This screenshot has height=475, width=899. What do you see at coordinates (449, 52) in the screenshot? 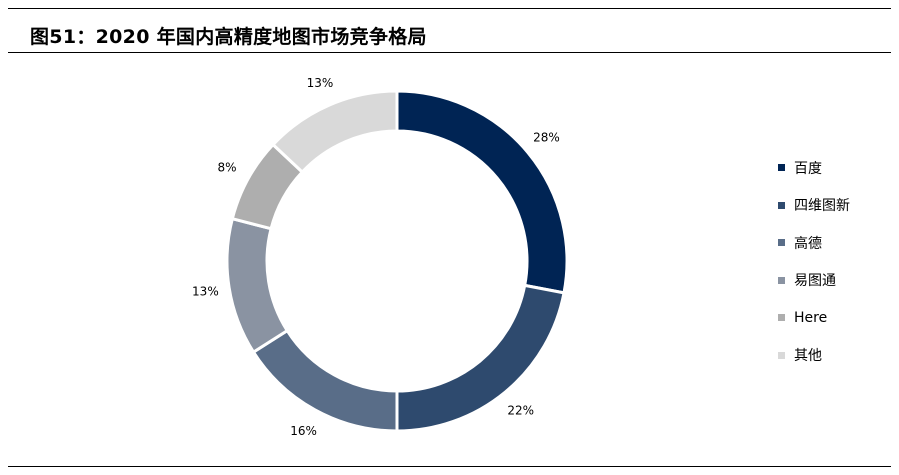
I see `title-rule` at bounding box center [449, 52].